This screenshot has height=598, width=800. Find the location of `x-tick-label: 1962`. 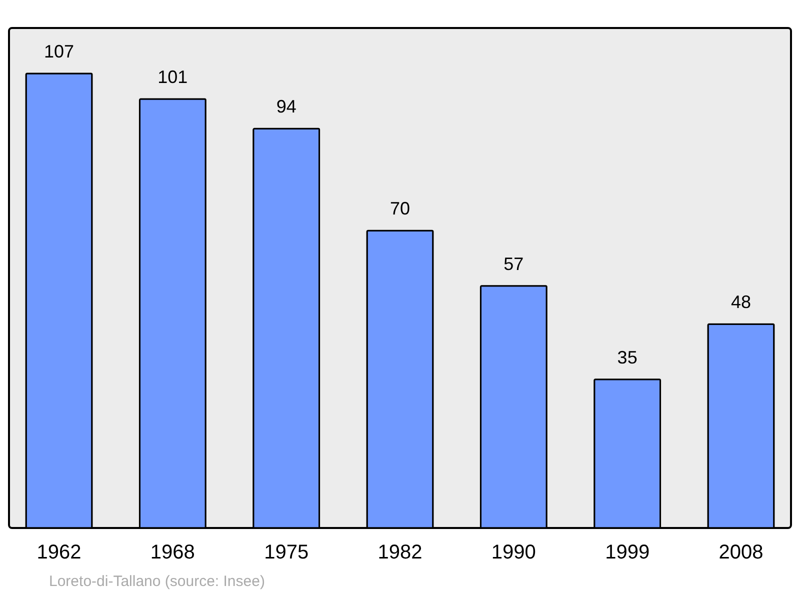

x-tick-label: 1962 is located at coordinates (59, 553).